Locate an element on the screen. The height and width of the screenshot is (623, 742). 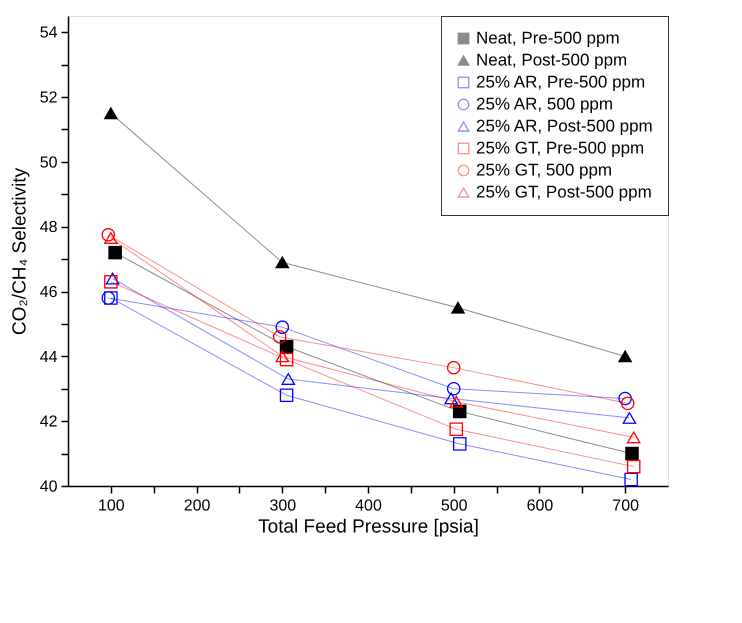
y-tick-label: 48 is located at coordinates (49, 227).